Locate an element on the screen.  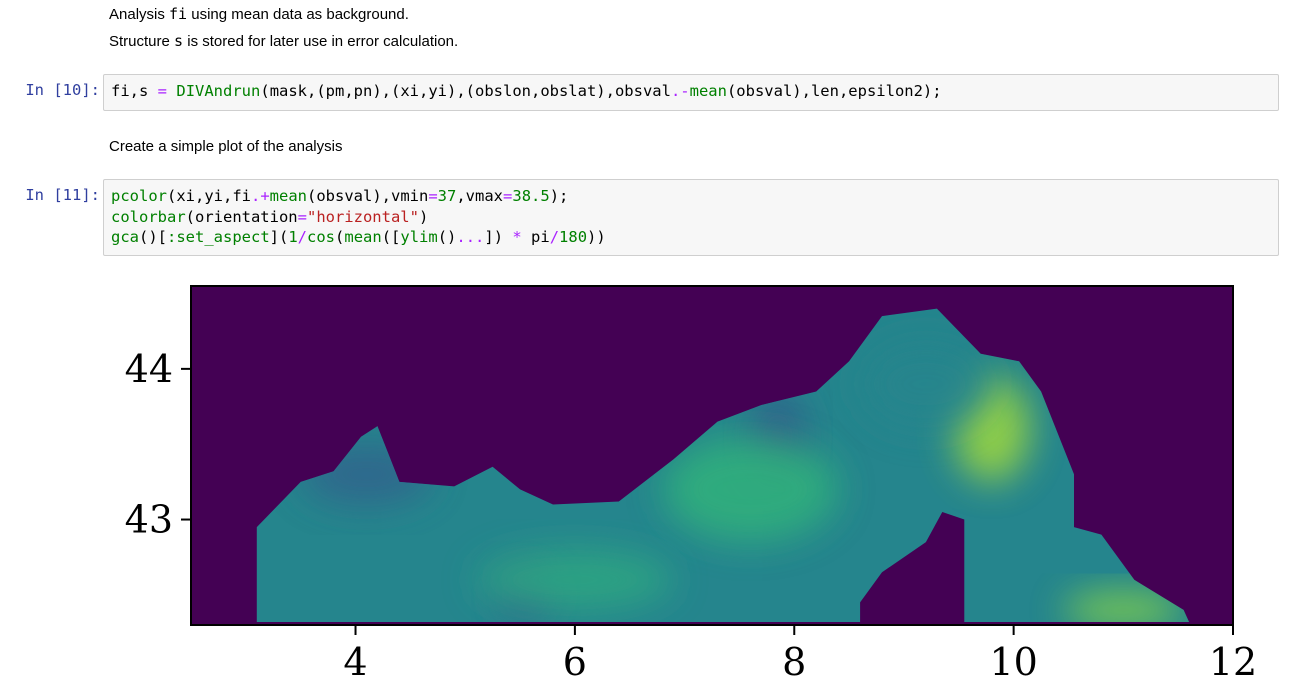
y-tick-label: 43 is located at coordinates (149, 520).